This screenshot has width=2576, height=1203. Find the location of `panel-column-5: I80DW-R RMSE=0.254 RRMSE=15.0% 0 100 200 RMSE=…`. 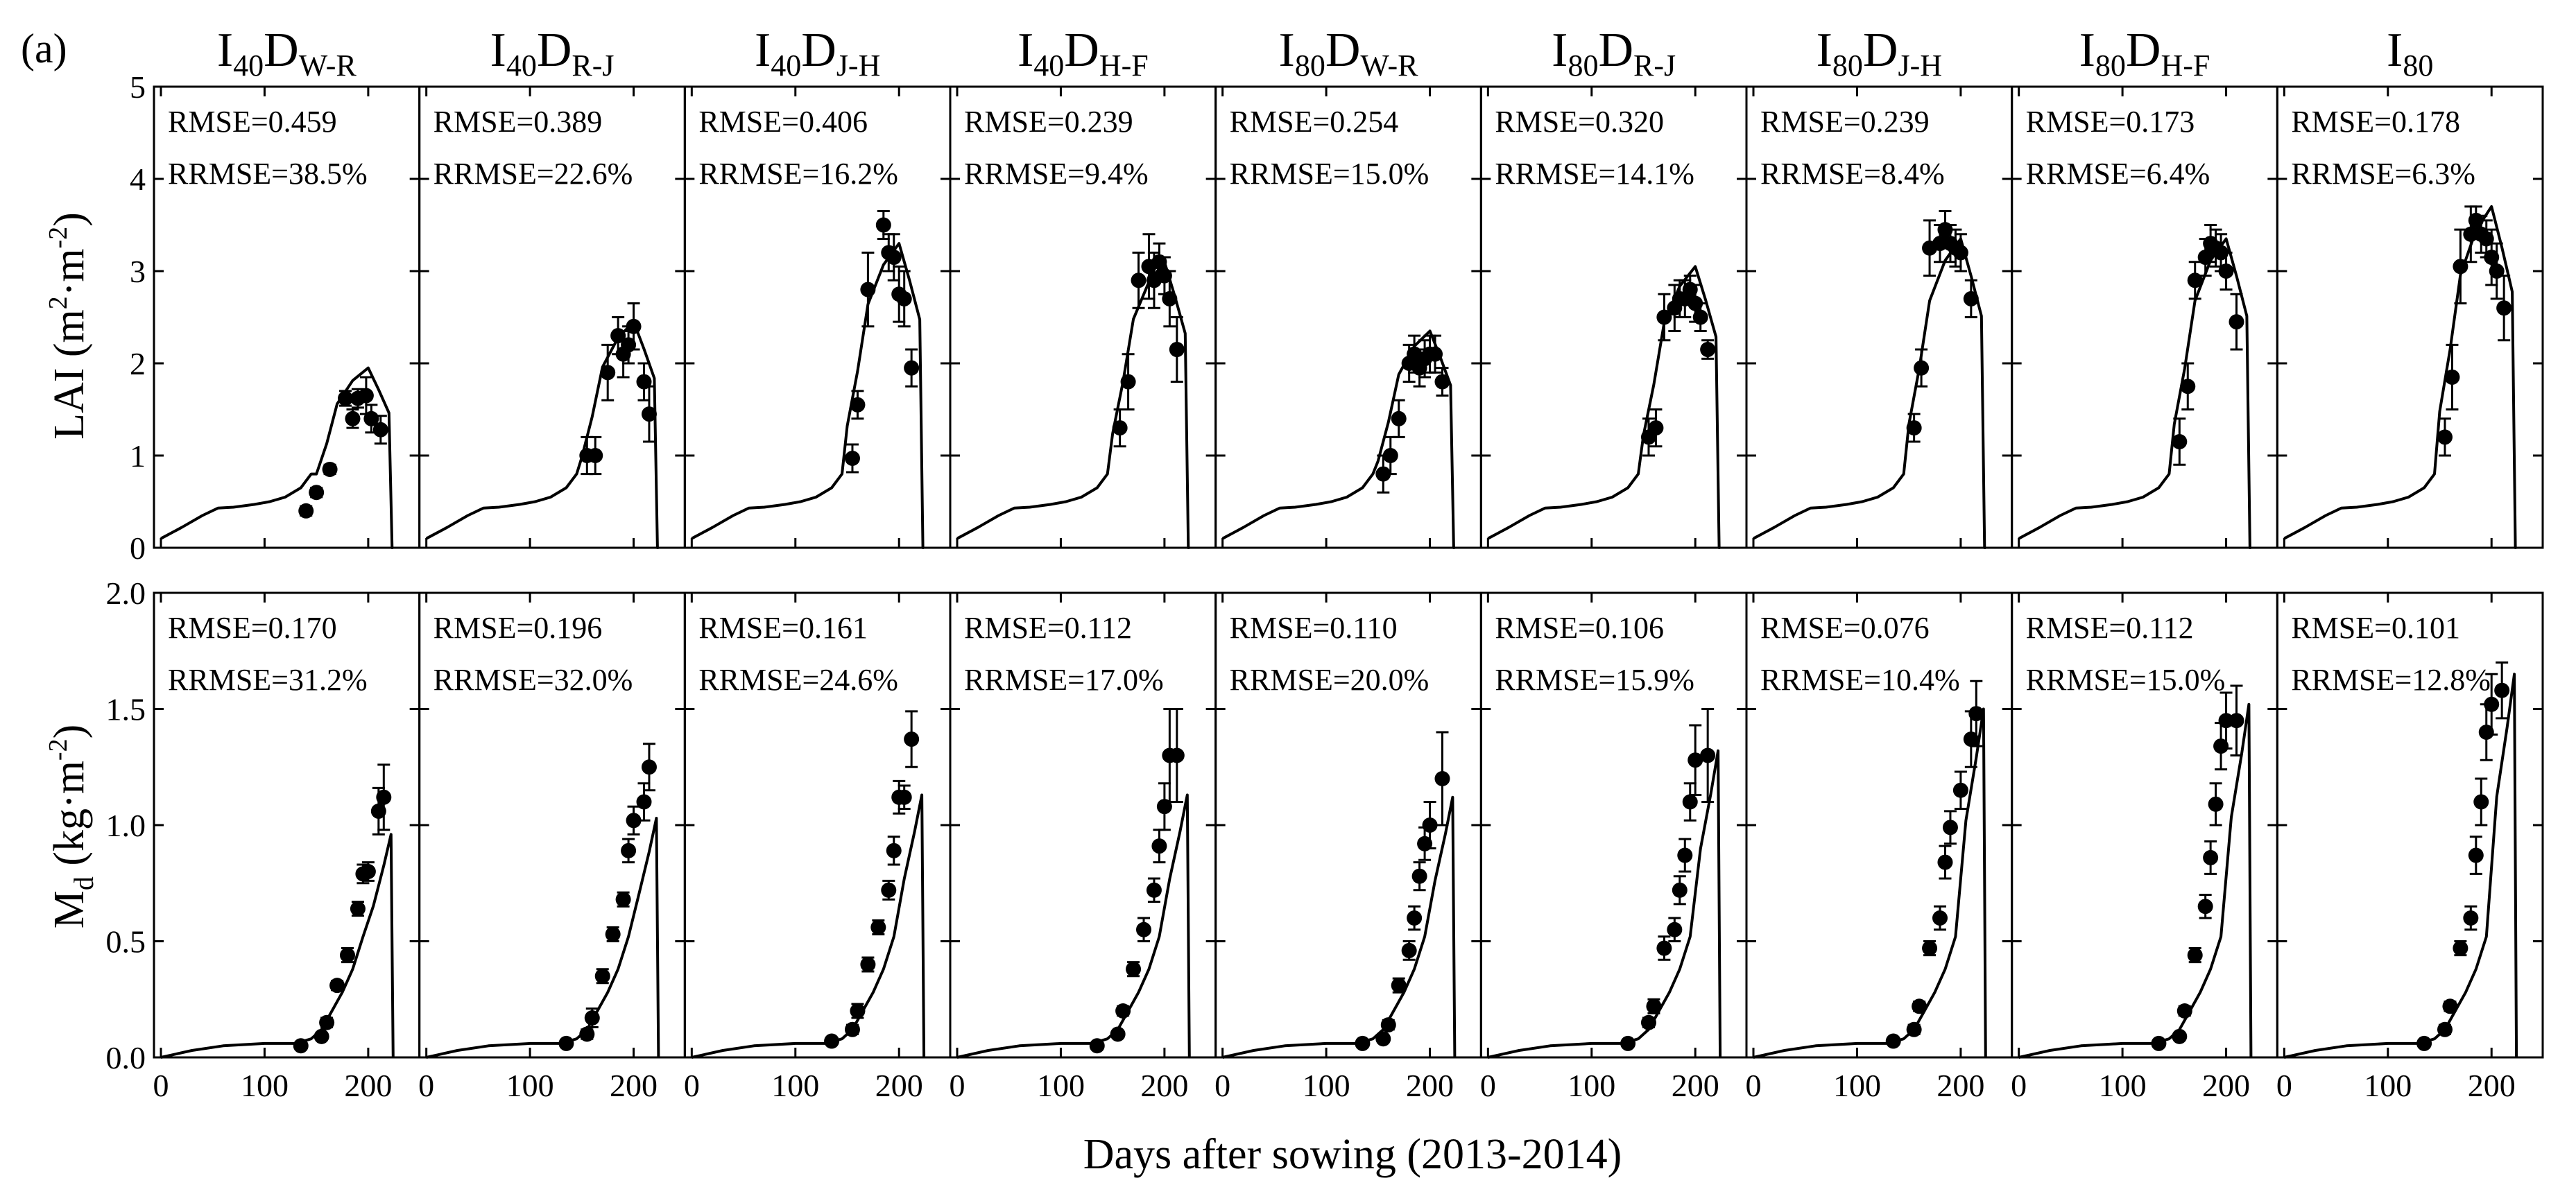

panel-column-5: I80DW-R RMSE=0.254 RRMSE=15.0% 0 100 200 RMSE=… is located at coordinates (1348, 563).